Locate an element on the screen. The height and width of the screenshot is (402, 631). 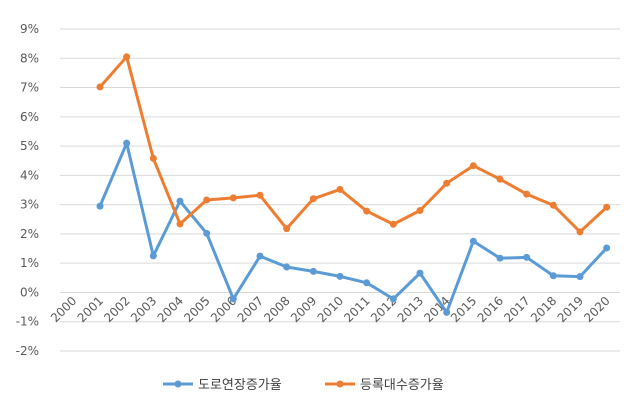
y-tick-label: 3% is located at coordinates (29, 205).